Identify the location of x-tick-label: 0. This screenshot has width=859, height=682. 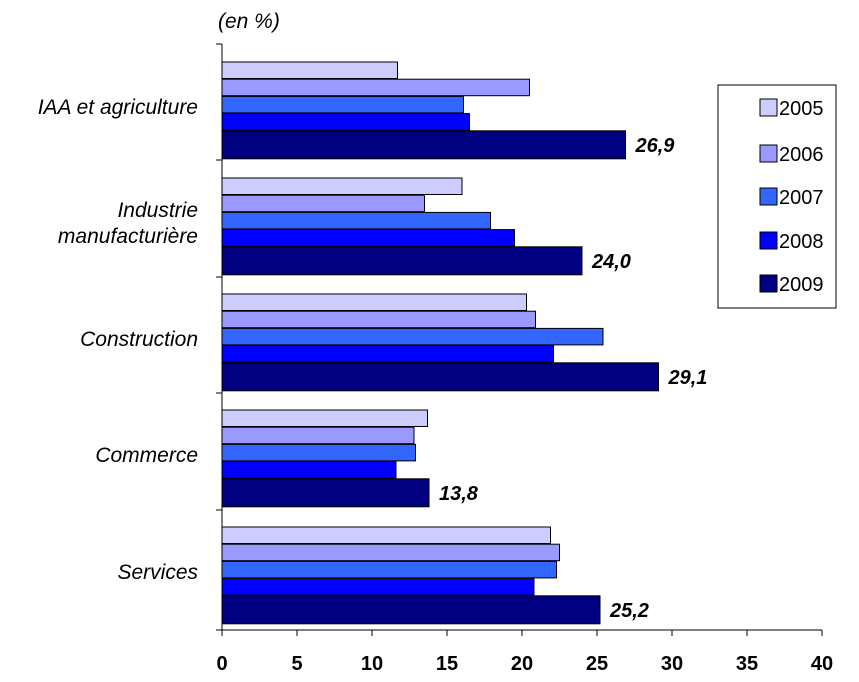
(221, 664).